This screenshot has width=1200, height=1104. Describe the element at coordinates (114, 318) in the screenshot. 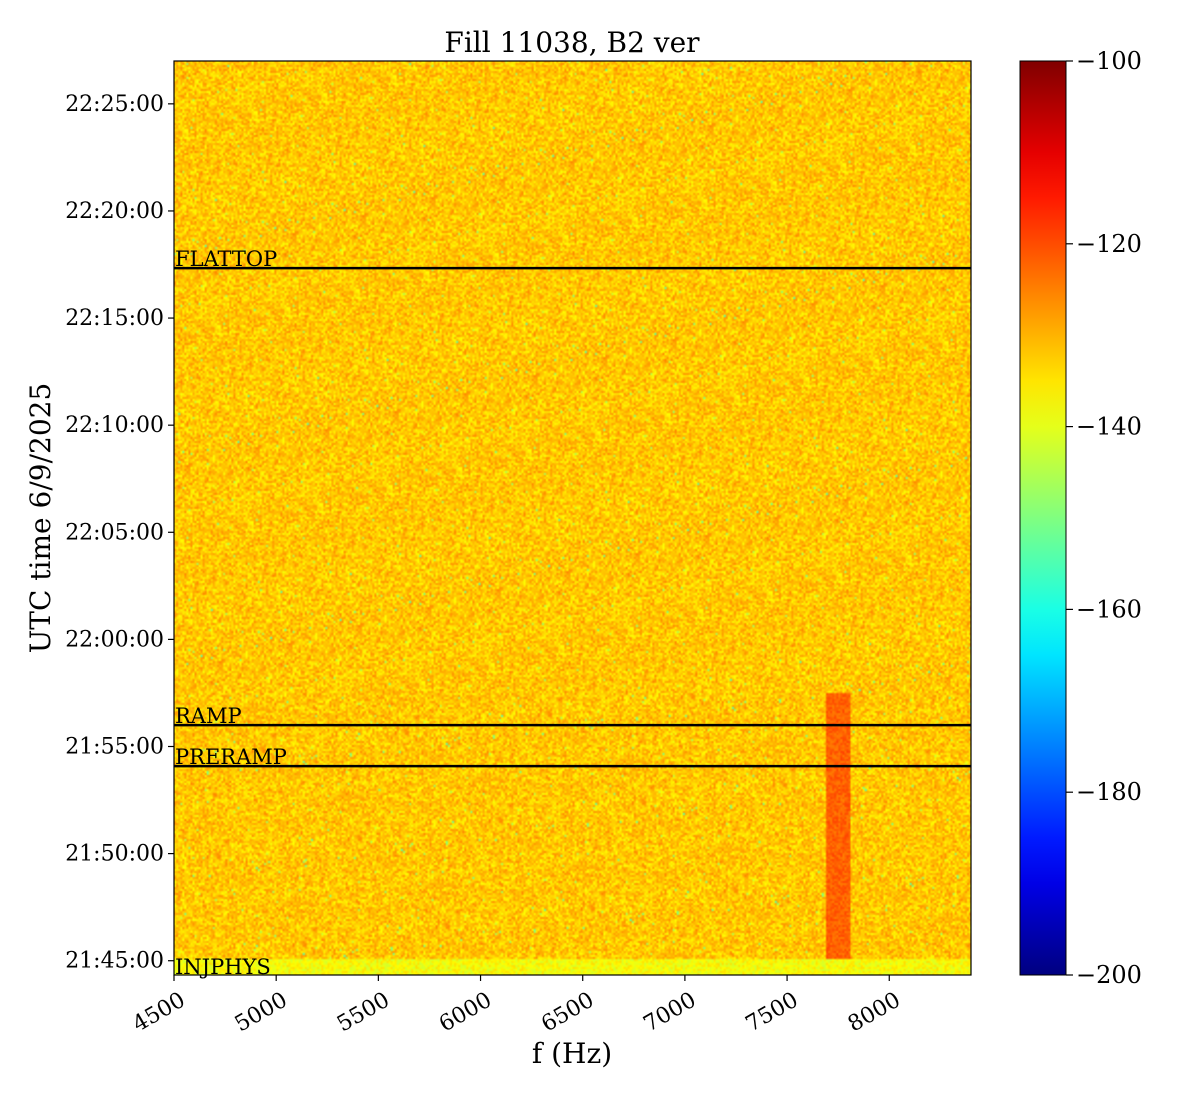

I see `y-tick-label: 22:15:00` at that location.